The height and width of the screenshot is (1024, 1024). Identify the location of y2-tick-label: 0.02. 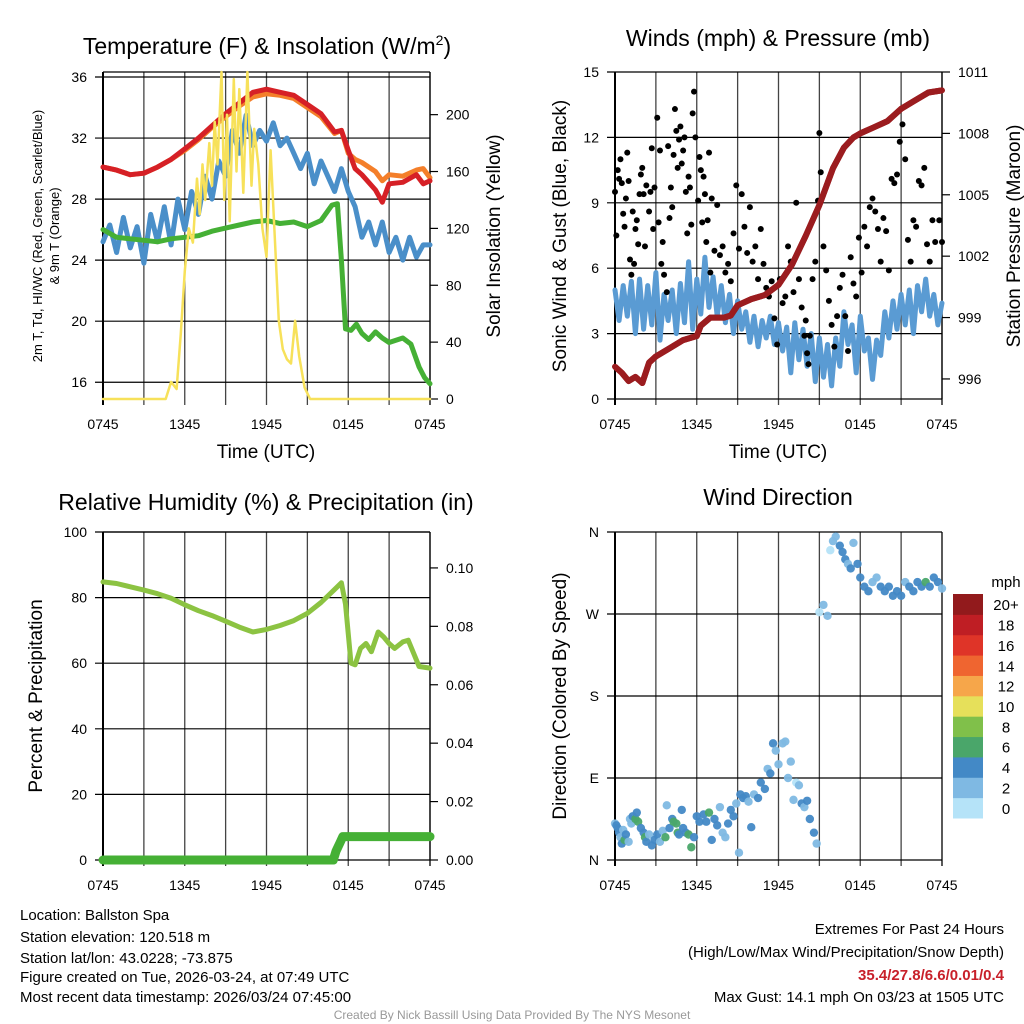
(459, 802).